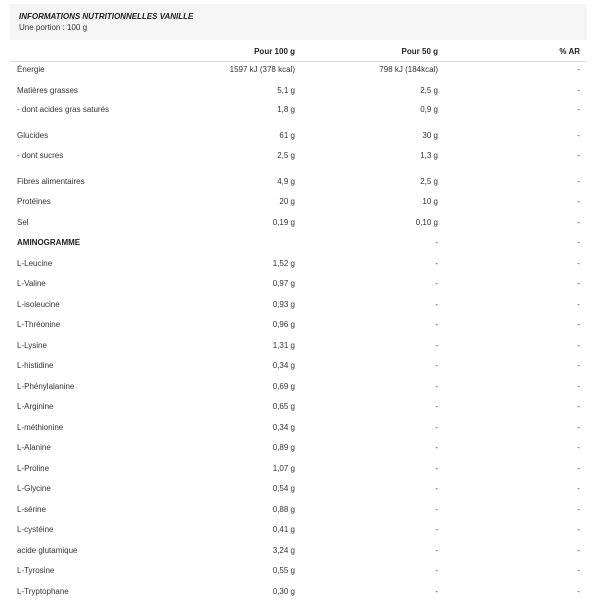 Image resolution: width=600 pixels, height=602 pixels. I want to click on table-row: L-histidine 0,34 g - -, so click(298, 366).